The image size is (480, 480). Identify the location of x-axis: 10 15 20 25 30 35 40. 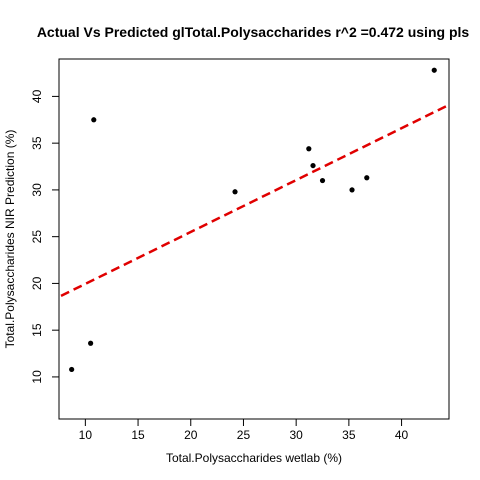
(244, 430).